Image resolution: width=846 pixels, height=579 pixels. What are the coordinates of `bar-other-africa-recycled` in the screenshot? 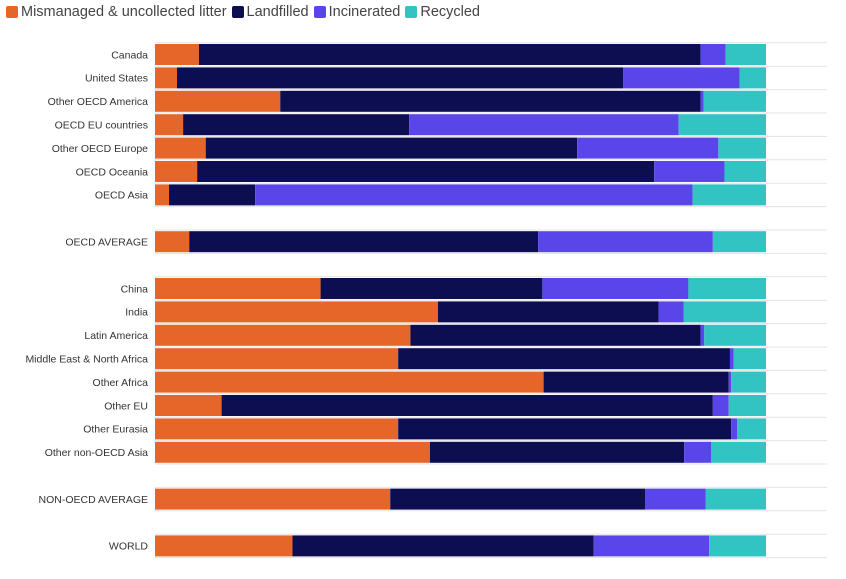 It's located at (748, 382).